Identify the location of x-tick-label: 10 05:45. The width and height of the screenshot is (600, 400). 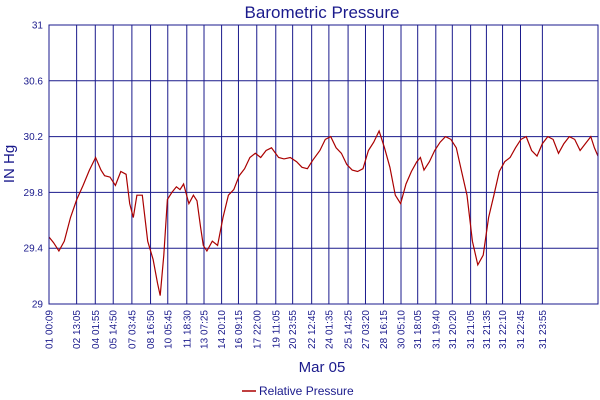
(168, 329).